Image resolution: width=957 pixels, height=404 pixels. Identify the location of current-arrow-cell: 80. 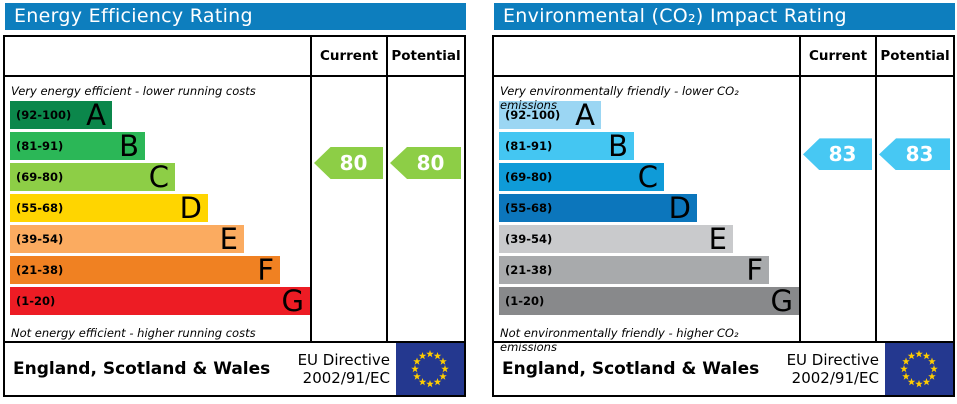
(348, 209).